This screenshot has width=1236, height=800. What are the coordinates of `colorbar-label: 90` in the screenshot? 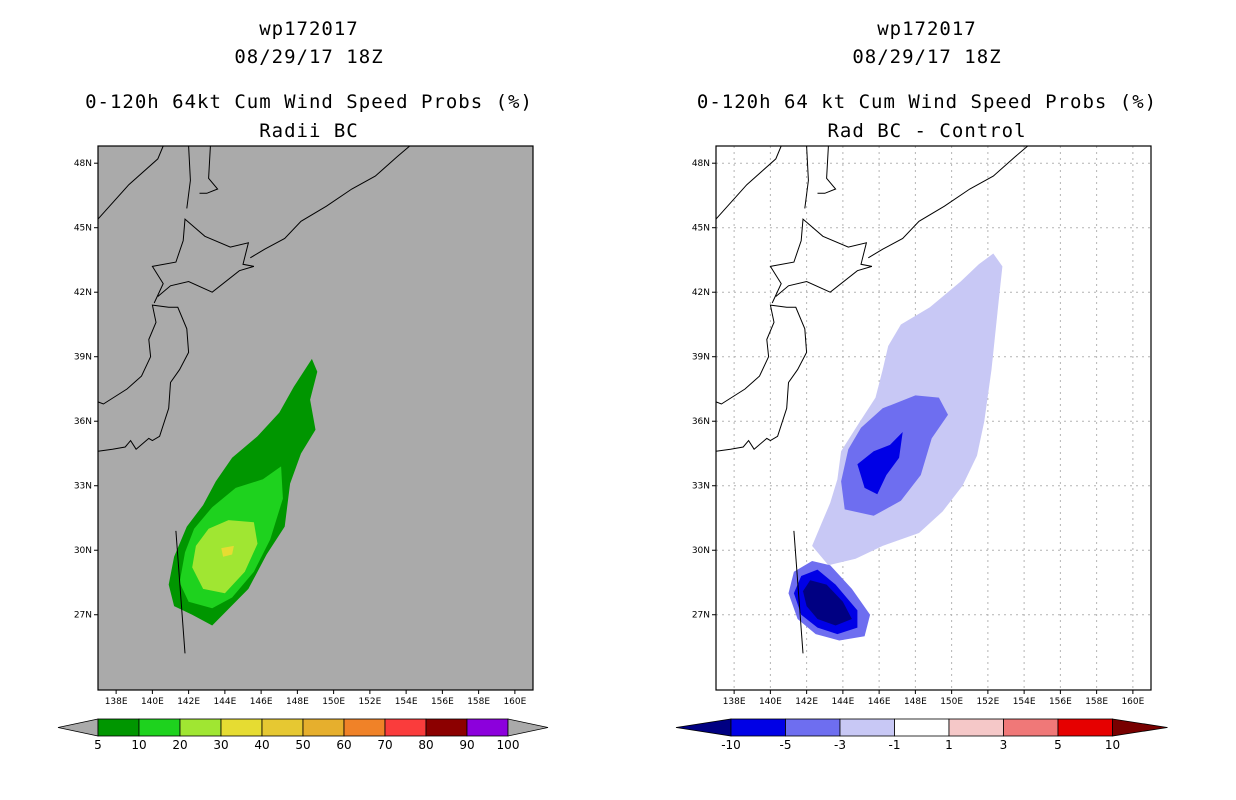 It's located at (466, 745).